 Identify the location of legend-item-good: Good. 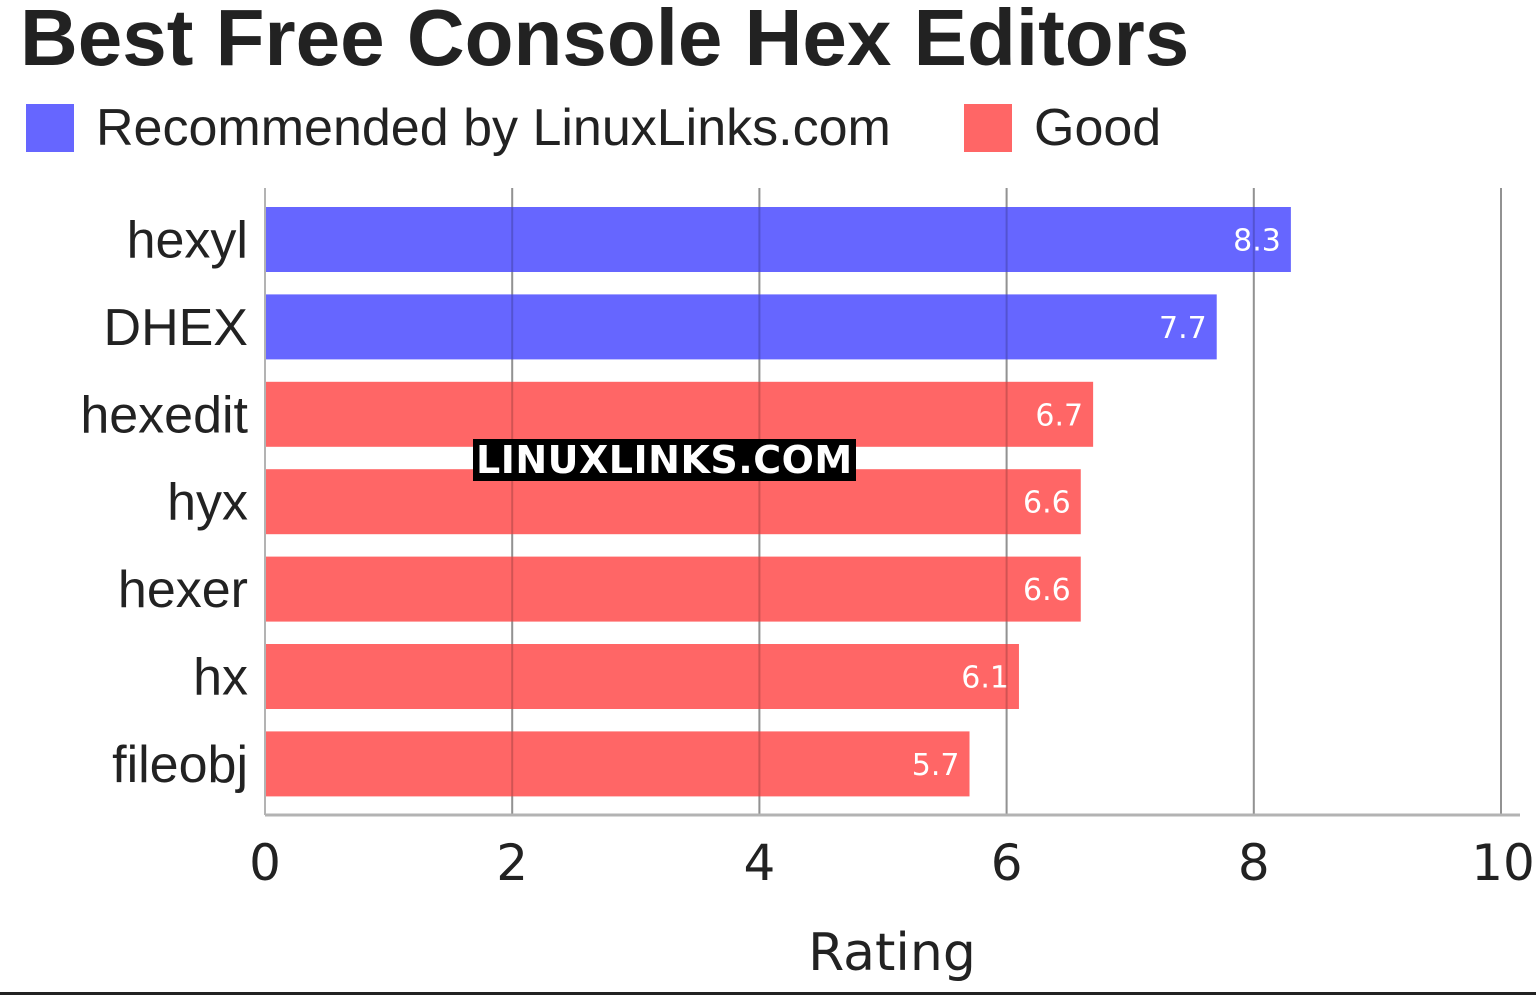
(1062, 128).